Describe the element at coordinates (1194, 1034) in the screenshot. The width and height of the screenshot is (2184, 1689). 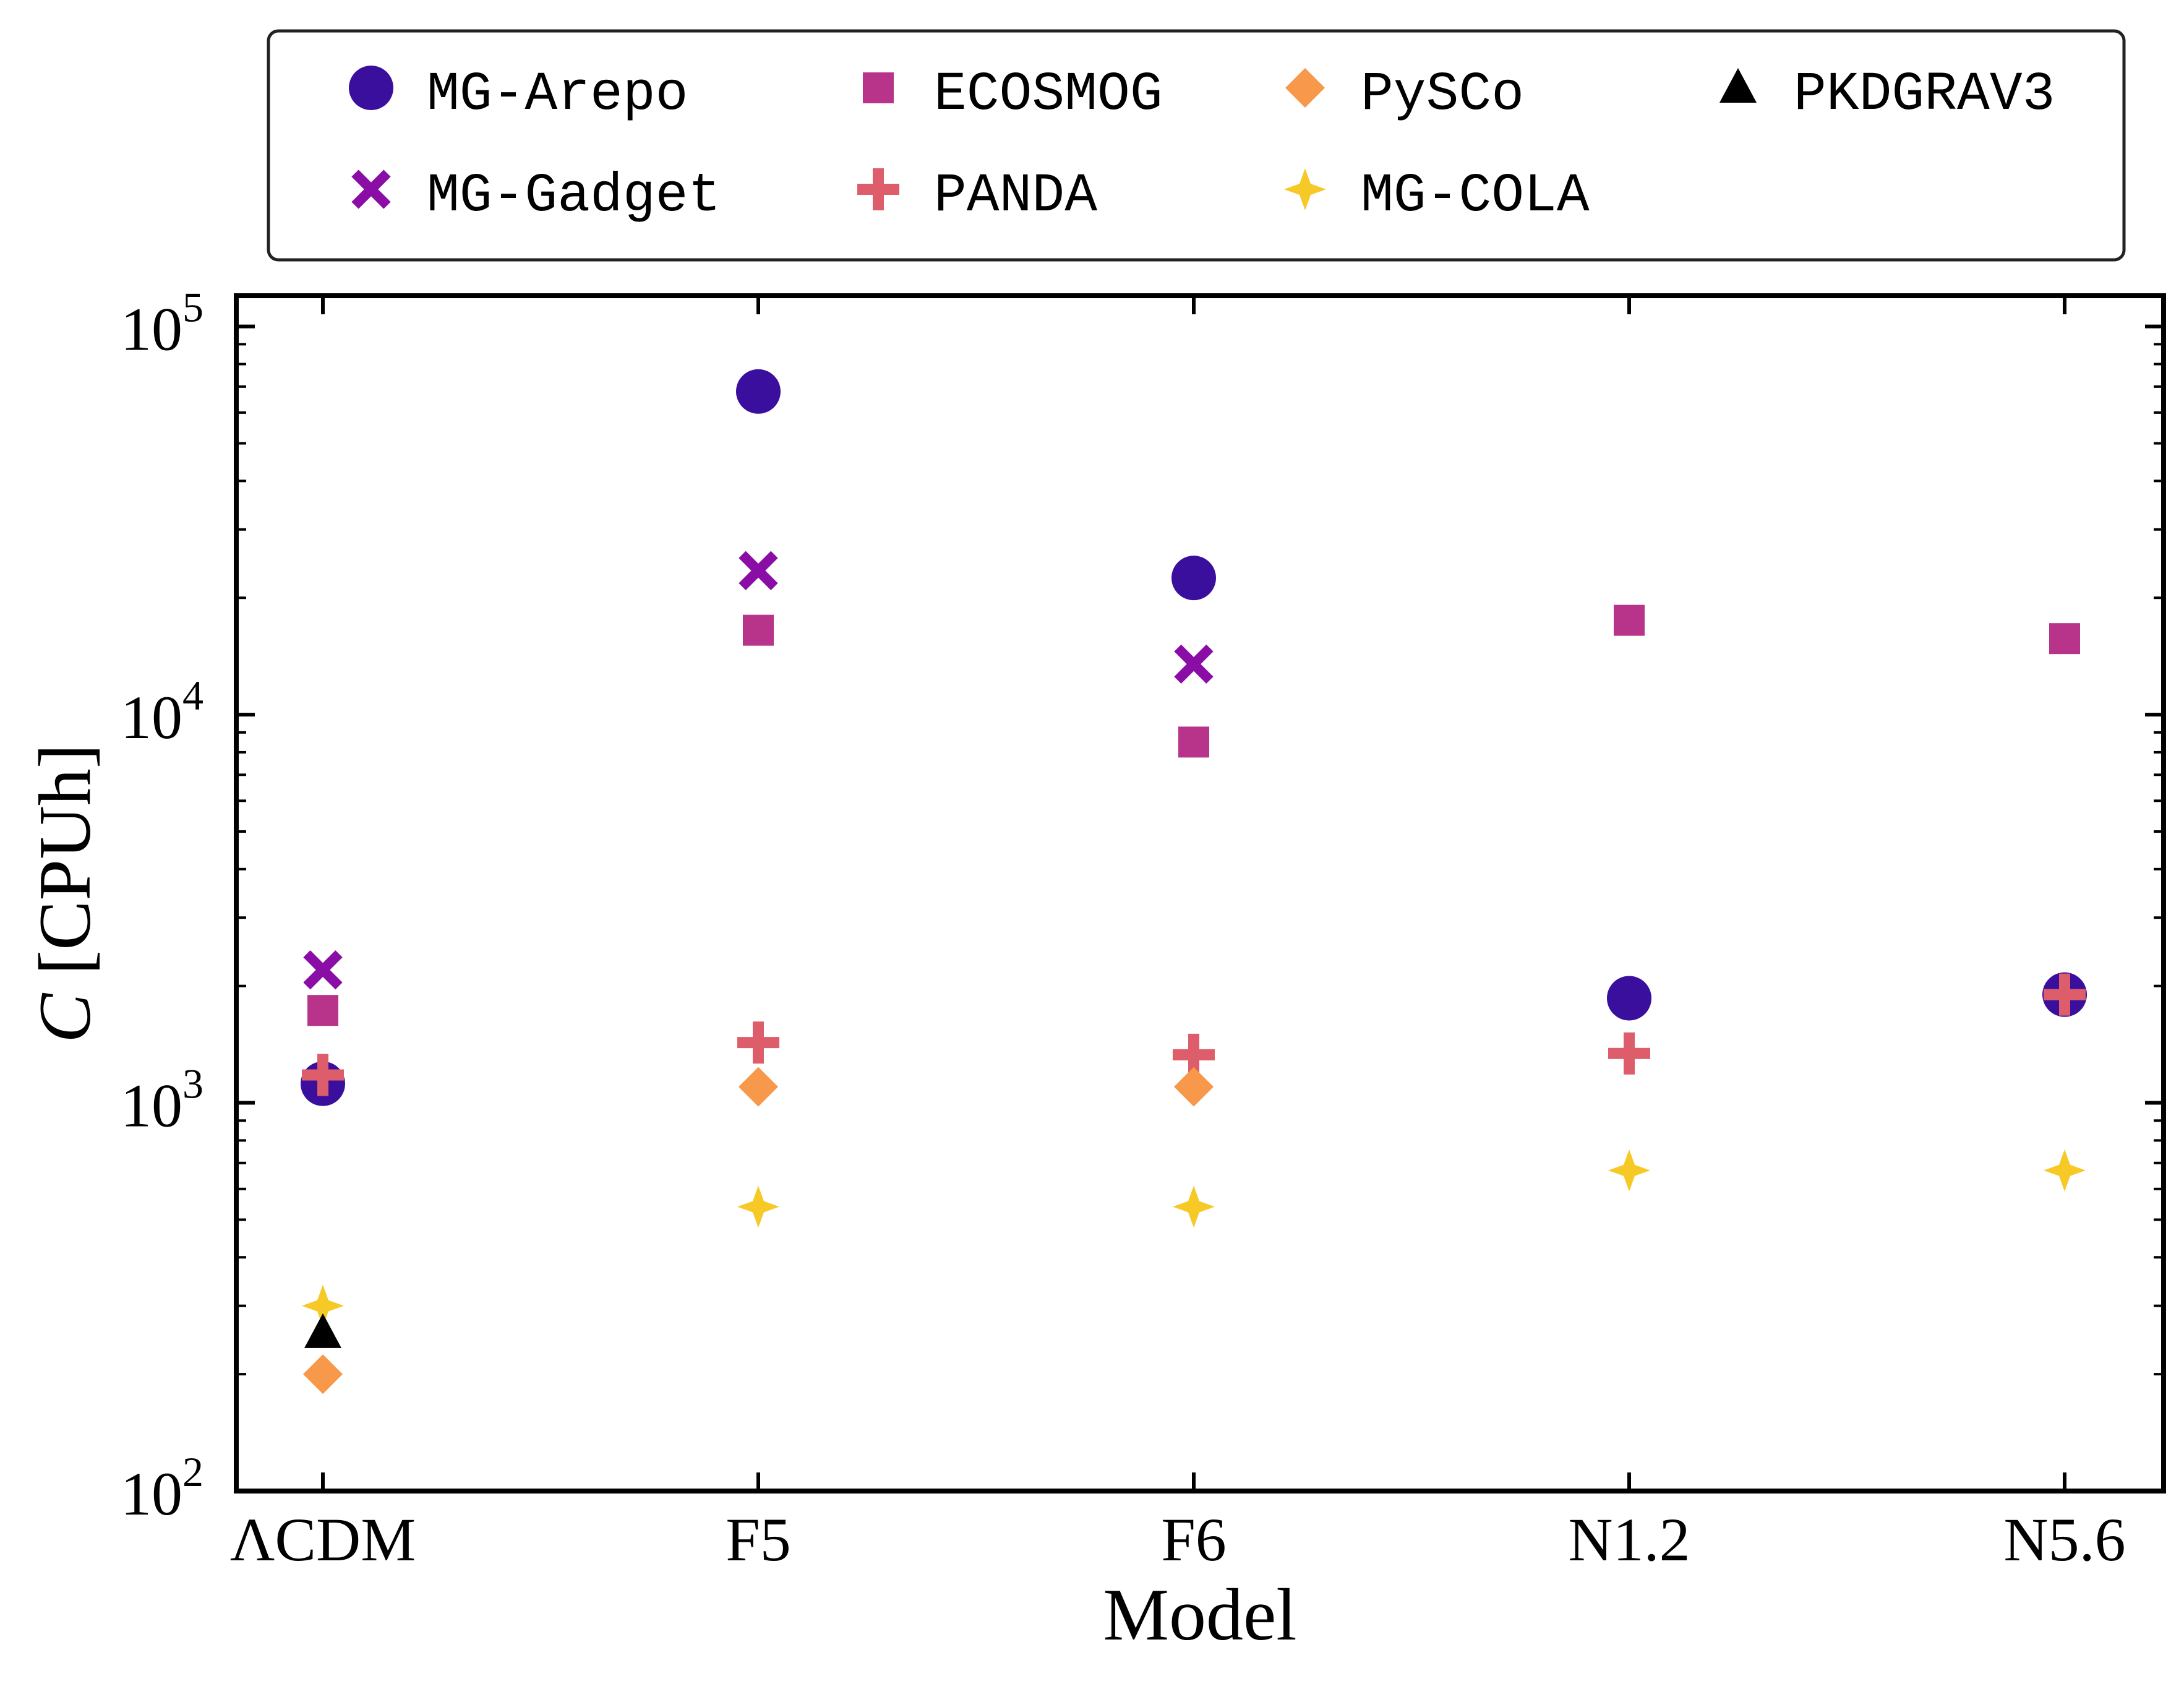
I see `series-panda` at that location.